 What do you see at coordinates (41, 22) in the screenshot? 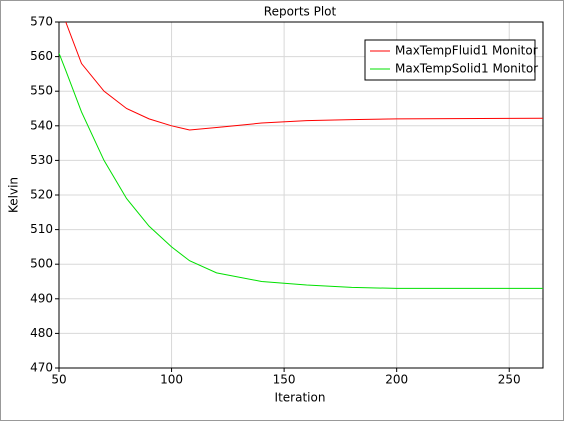
I see `y-tick-label: 570` at bounding box center [41, 22].